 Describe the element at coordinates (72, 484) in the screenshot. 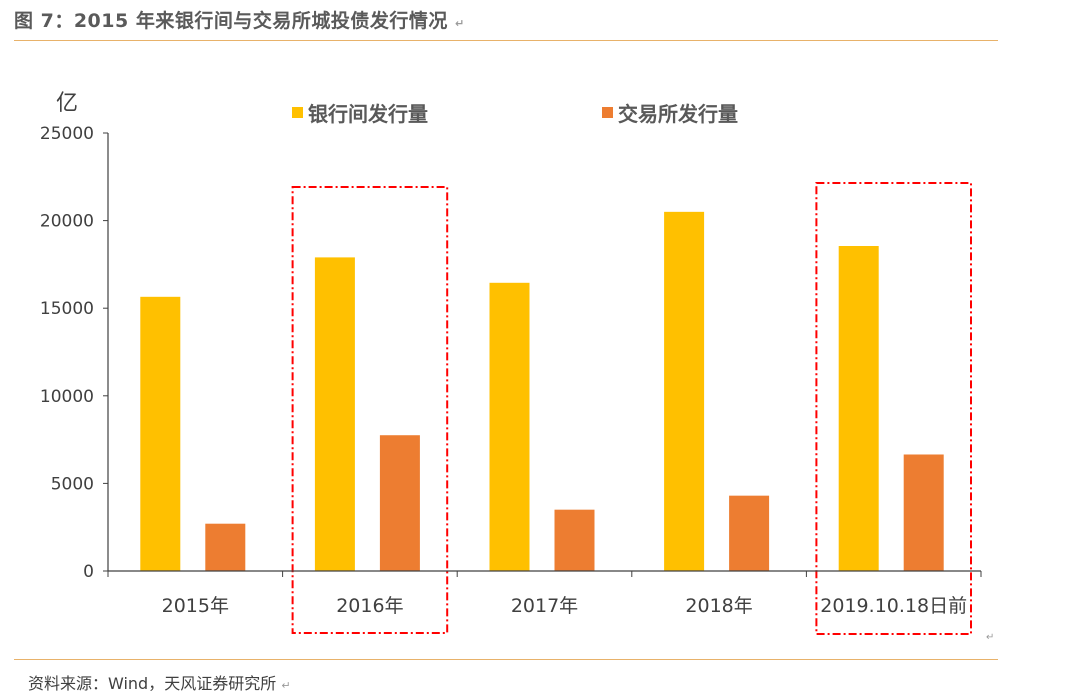

I see `y-tick-label: 5000` at that location.